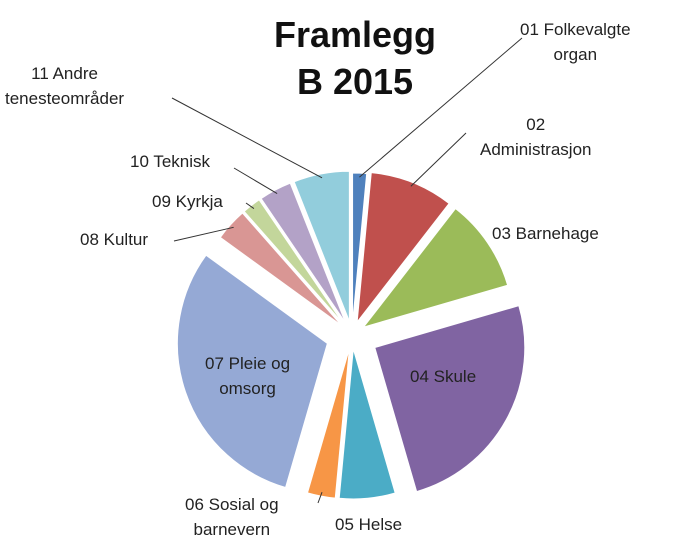  I want to click on slice-label: 02 Administrasjon, so click(536, 137).